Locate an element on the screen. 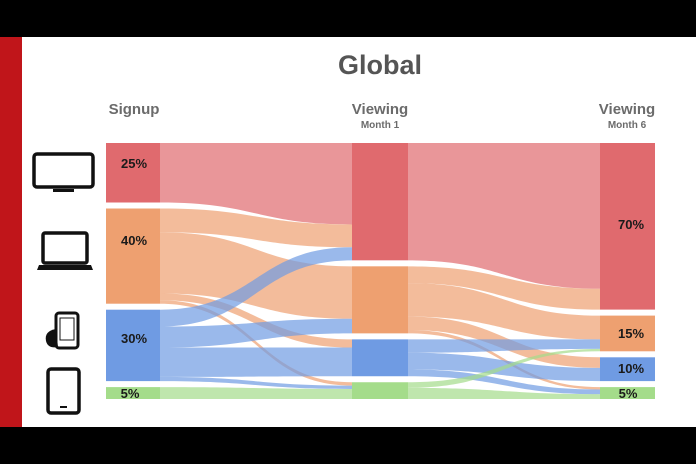 The width and height of the screenshot is (696, 464). node-month1-tv is located at coordinates (380, 202).